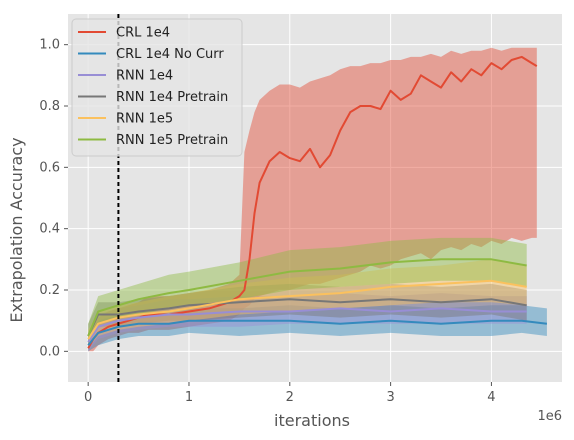 This screenshot has width=574, height=440. I want to click on y-tick-label: 0.2, so click(49, 290).